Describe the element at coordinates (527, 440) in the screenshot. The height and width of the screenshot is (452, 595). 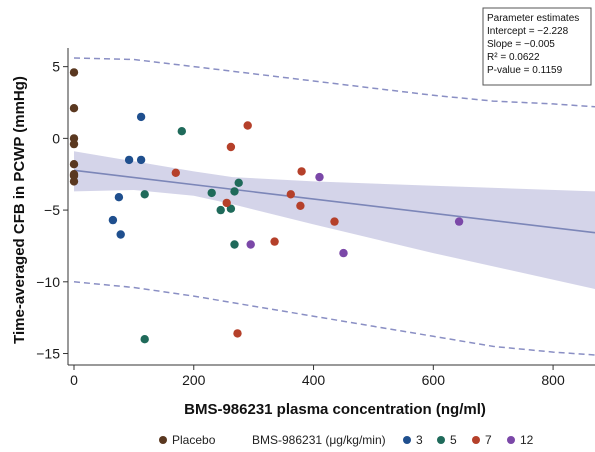
I see `legend-label-dose-12: 12` at that location.